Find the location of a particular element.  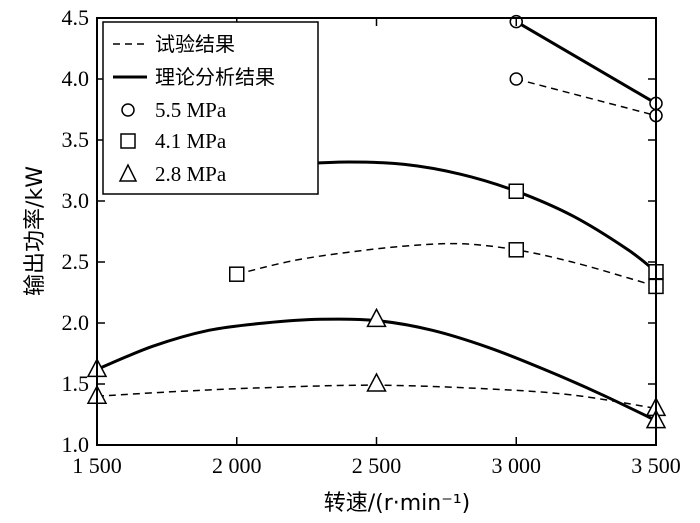

y-tick-label: 2.0 is located at coordinates (76, 322).